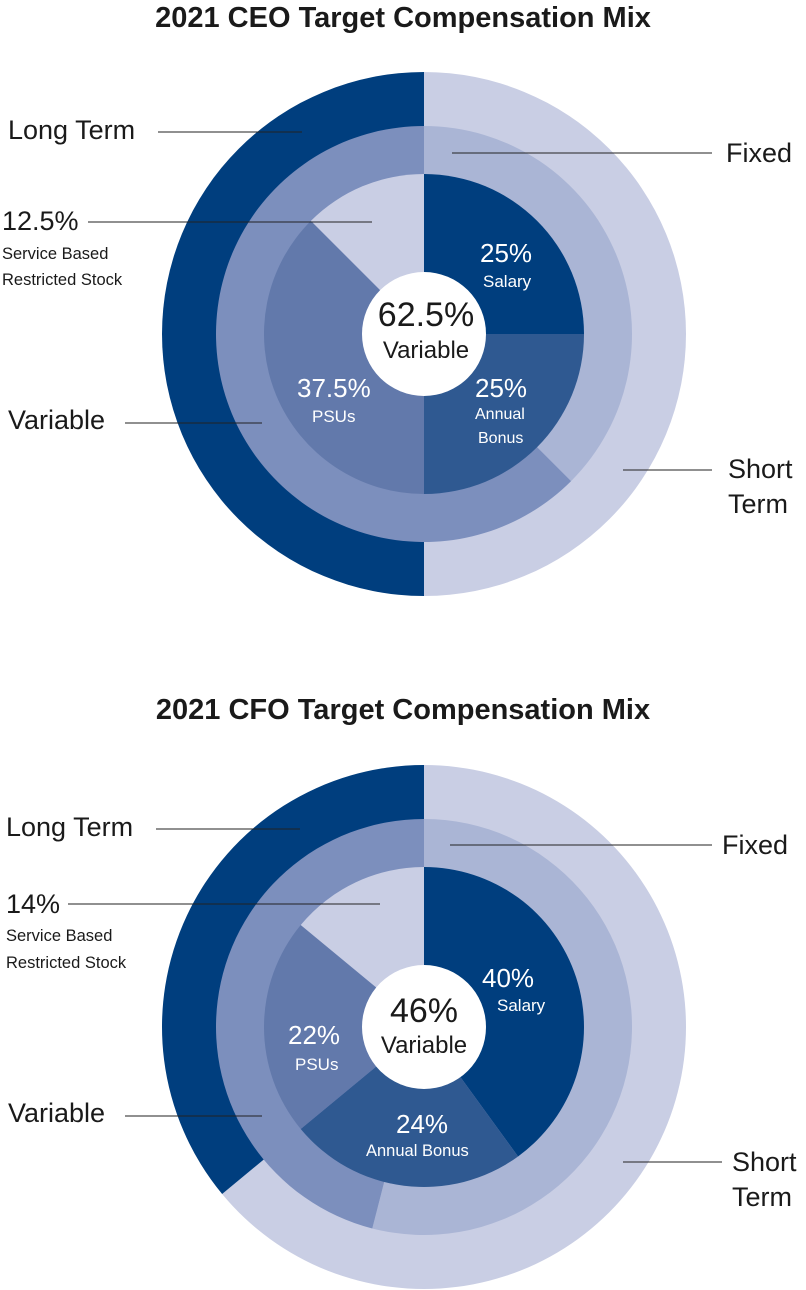  I want to click on ceo-psu-pct: 37.5%, so click(334, 388).